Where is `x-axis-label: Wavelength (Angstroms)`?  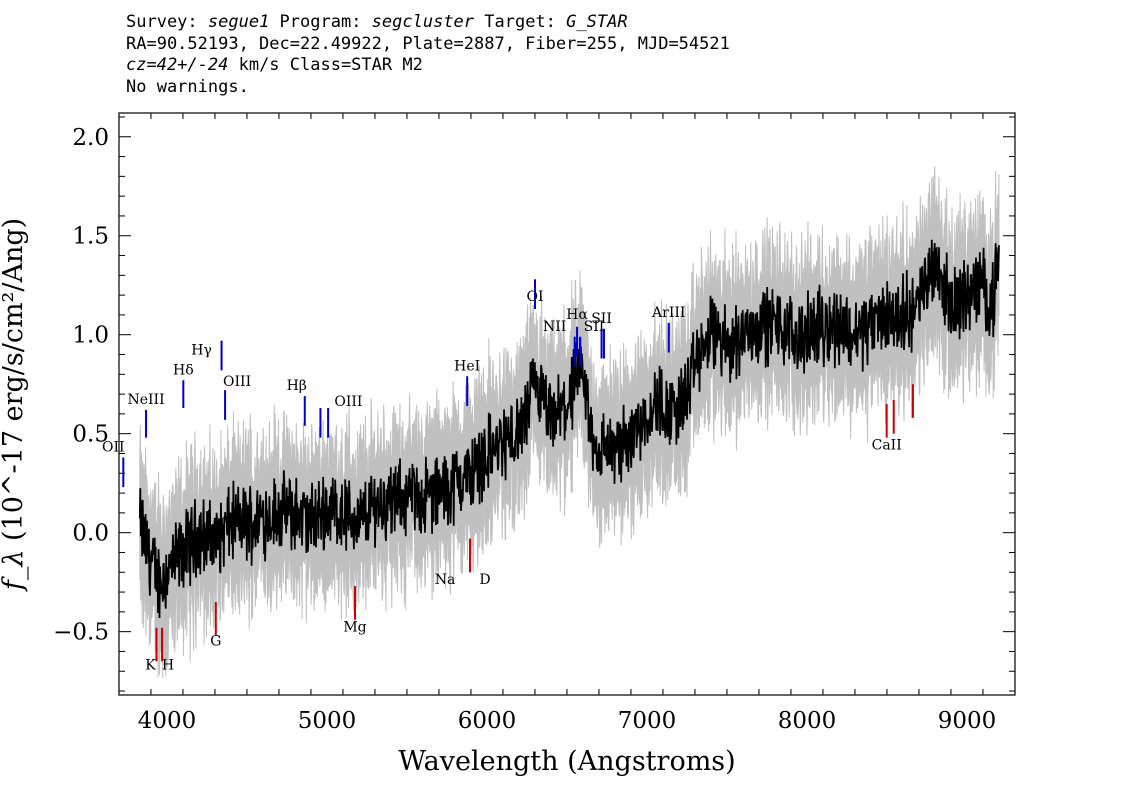 x-axis-label: Wavelength (Angstroms) is located at coordinates (566, 761).